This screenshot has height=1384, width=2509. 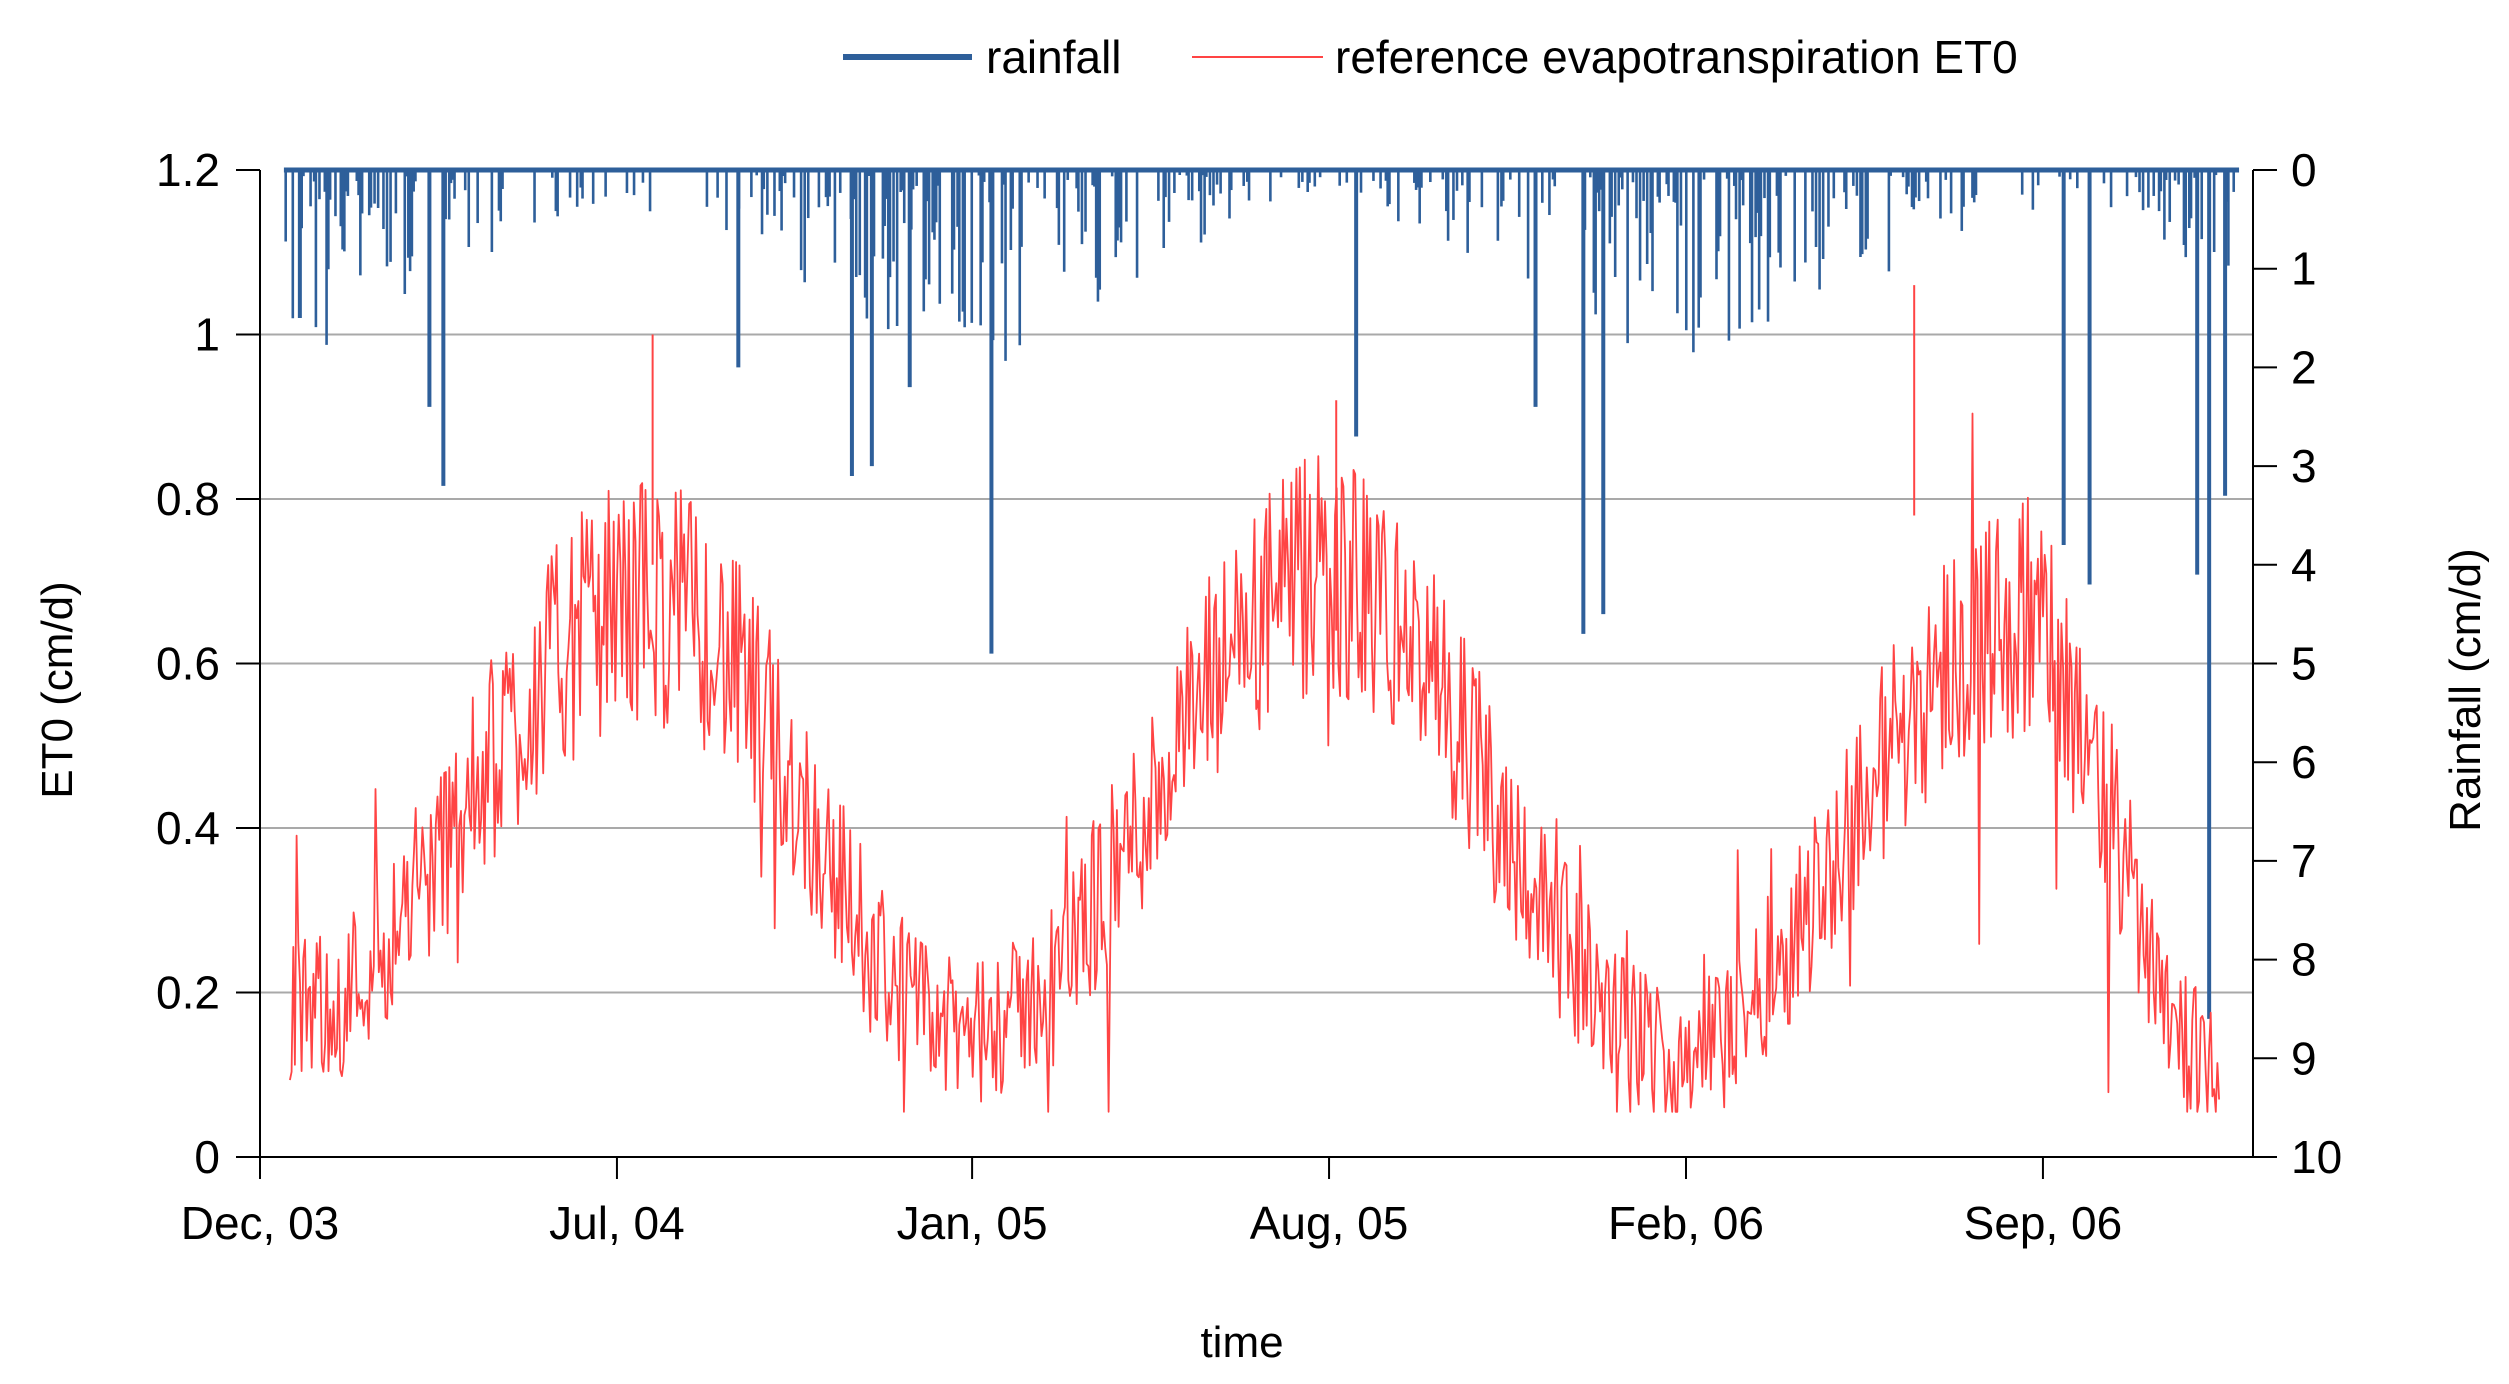 I want to click on y-right-tick-label: 9, so click(x=2304, y=1058).